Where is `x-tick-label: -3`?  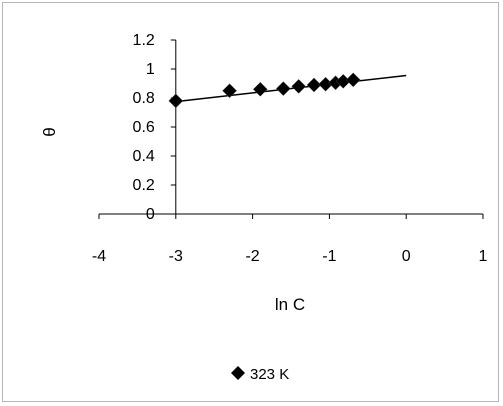
x-tick-label: -3 is located at coordinates (176, 256).